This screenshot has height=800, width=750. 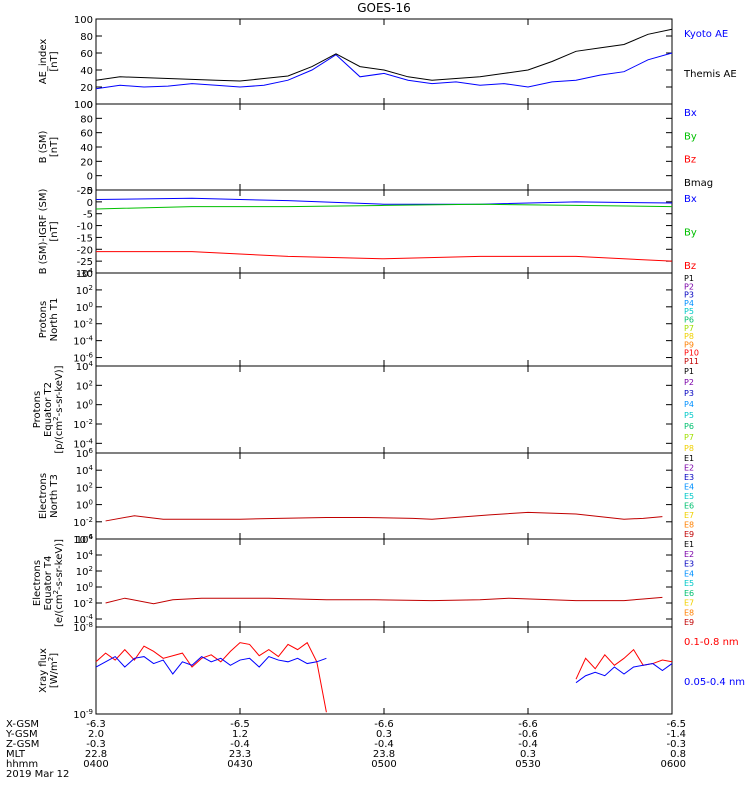 What do you see at coordinates (211, 677) in the screenshot?
I see `series-line-0-1-0-8-nm` at bounding box center [211, 677].